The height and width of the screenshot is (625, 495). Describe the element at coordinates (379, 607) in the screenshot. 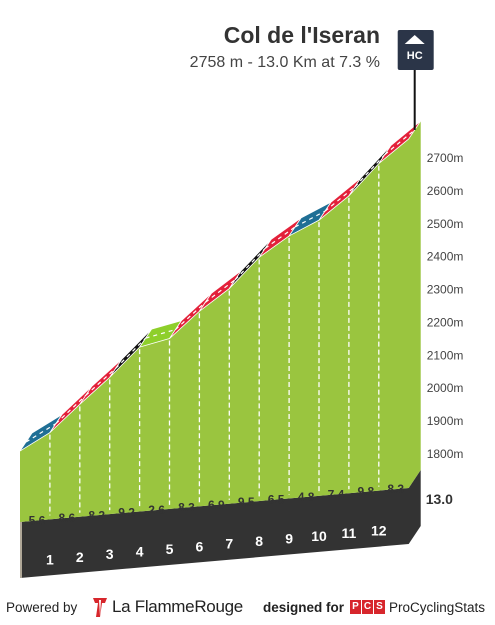

I see `pcs-letter: S` at that location.